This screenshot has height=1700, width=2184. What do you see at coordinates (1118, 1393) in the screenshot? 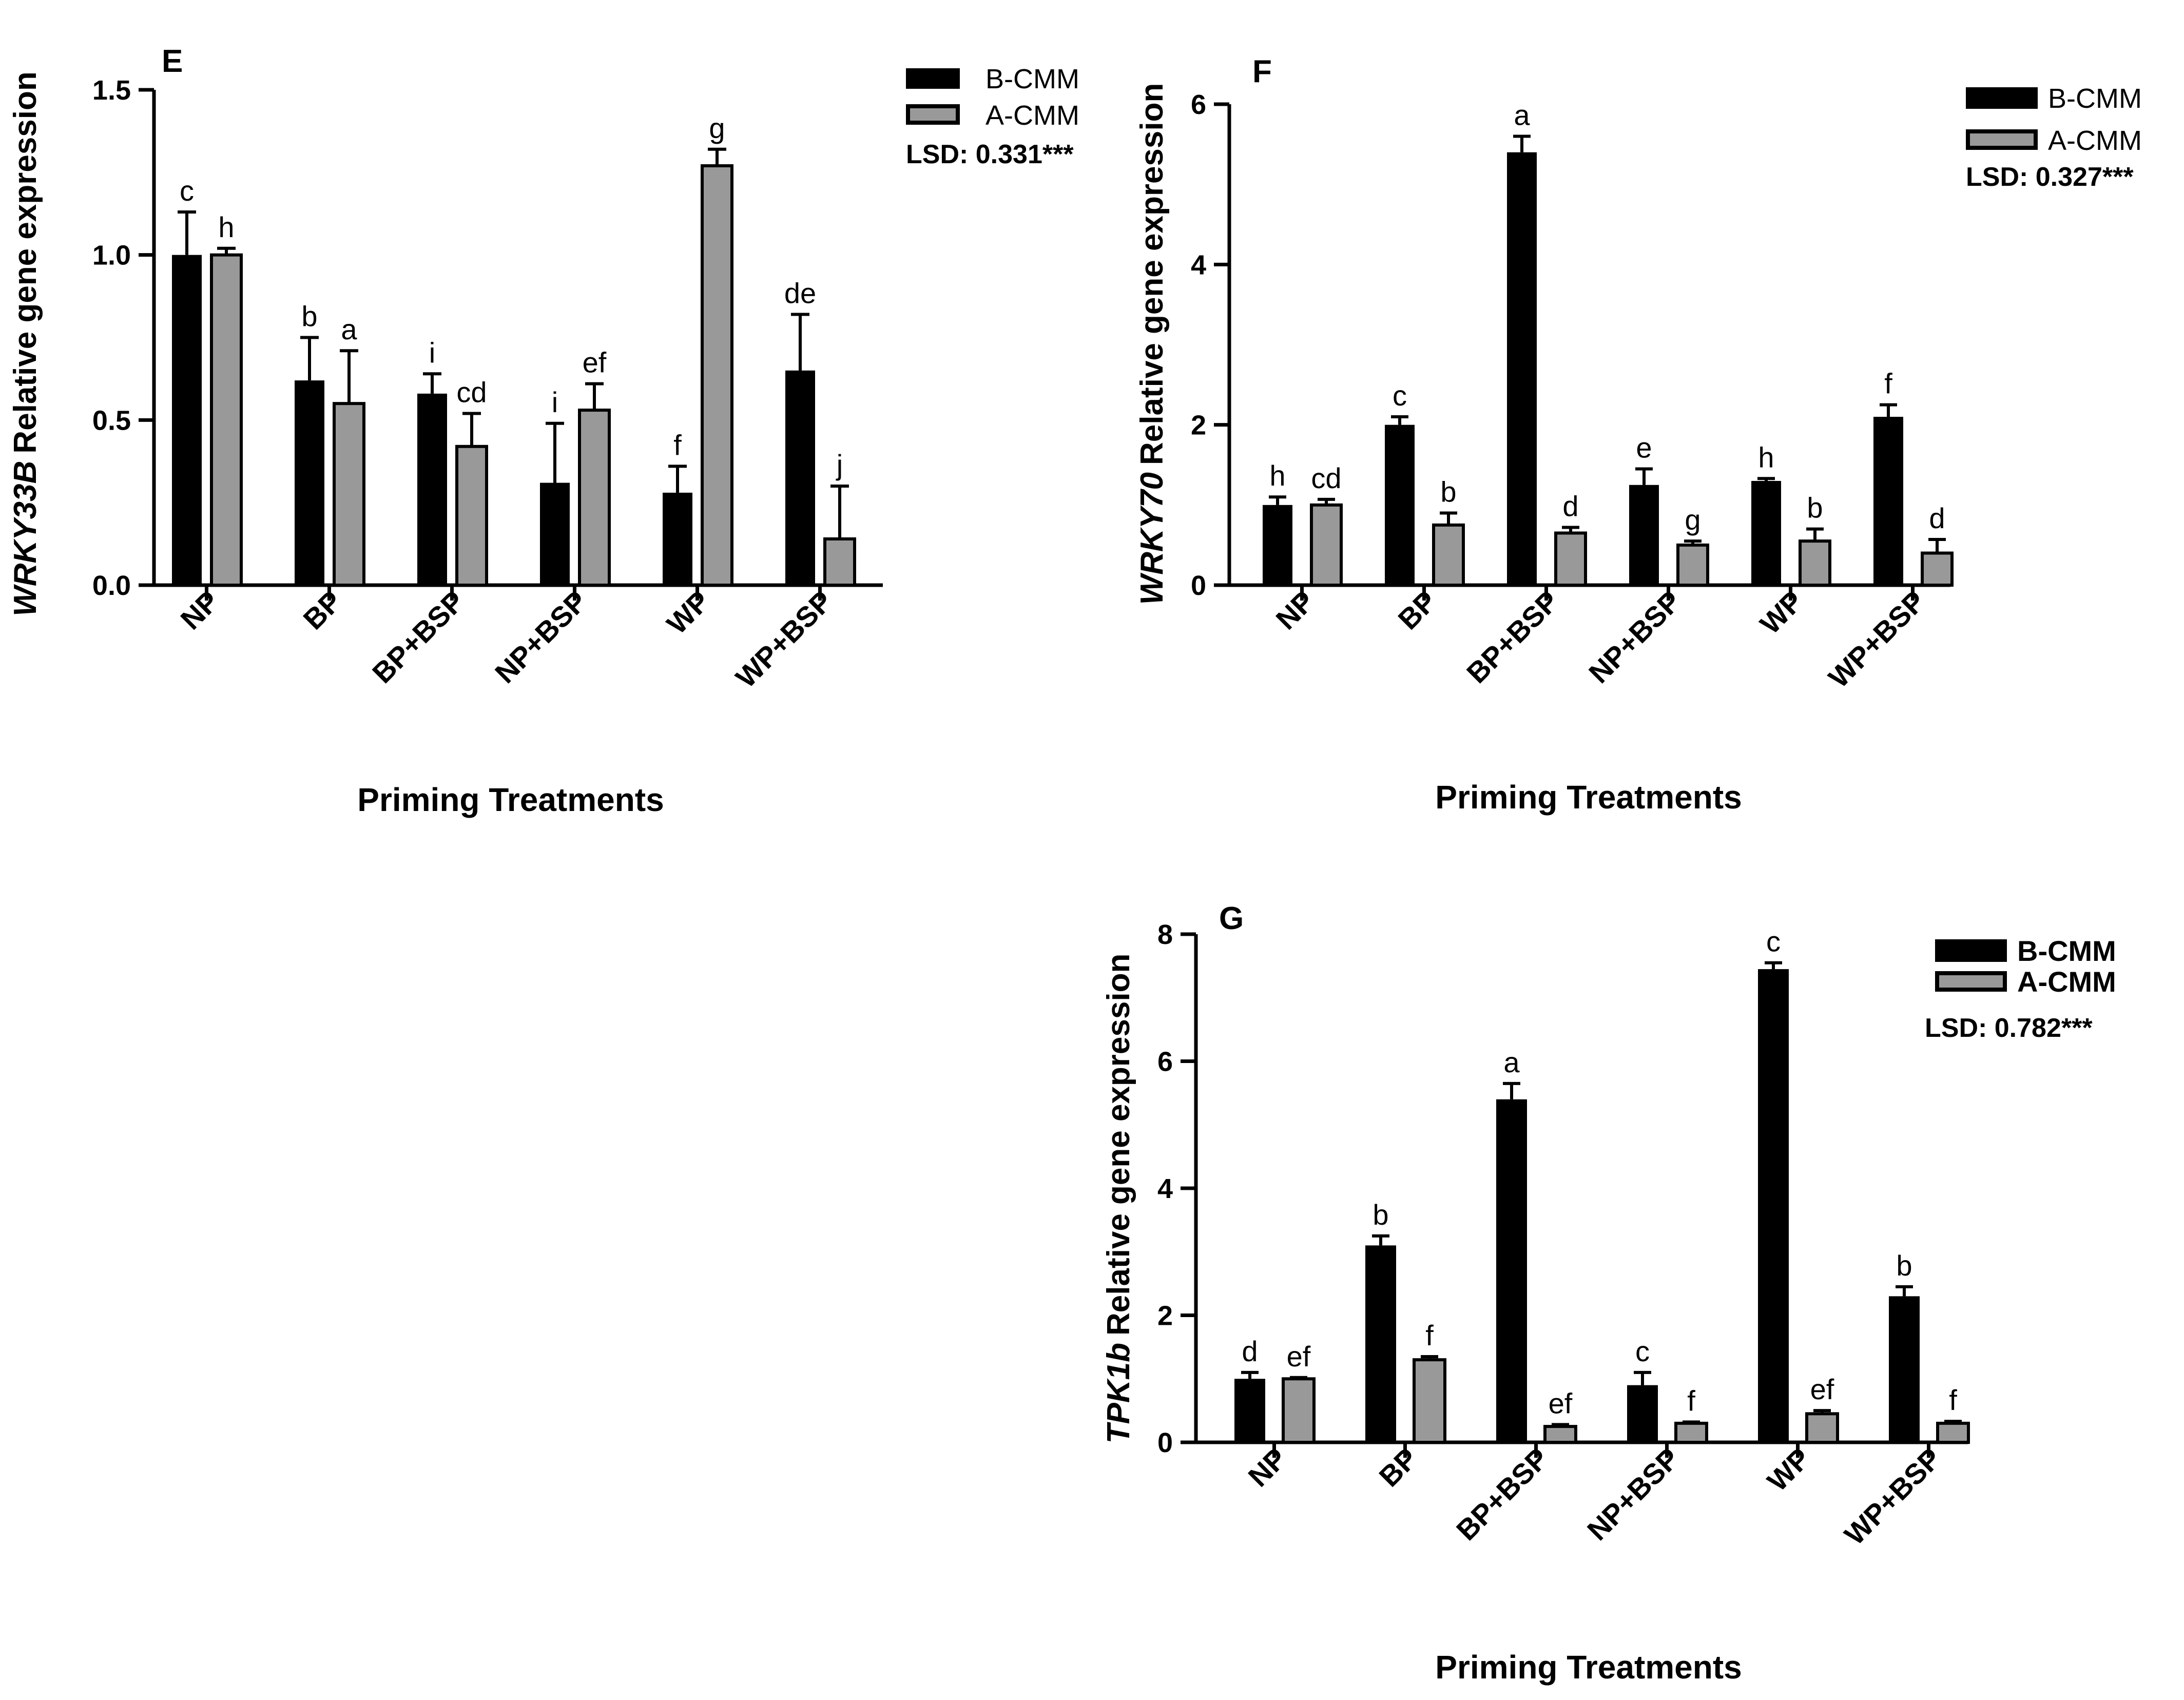
I see `gene-name: TPK1b` at bounding box center [1118, 1393].